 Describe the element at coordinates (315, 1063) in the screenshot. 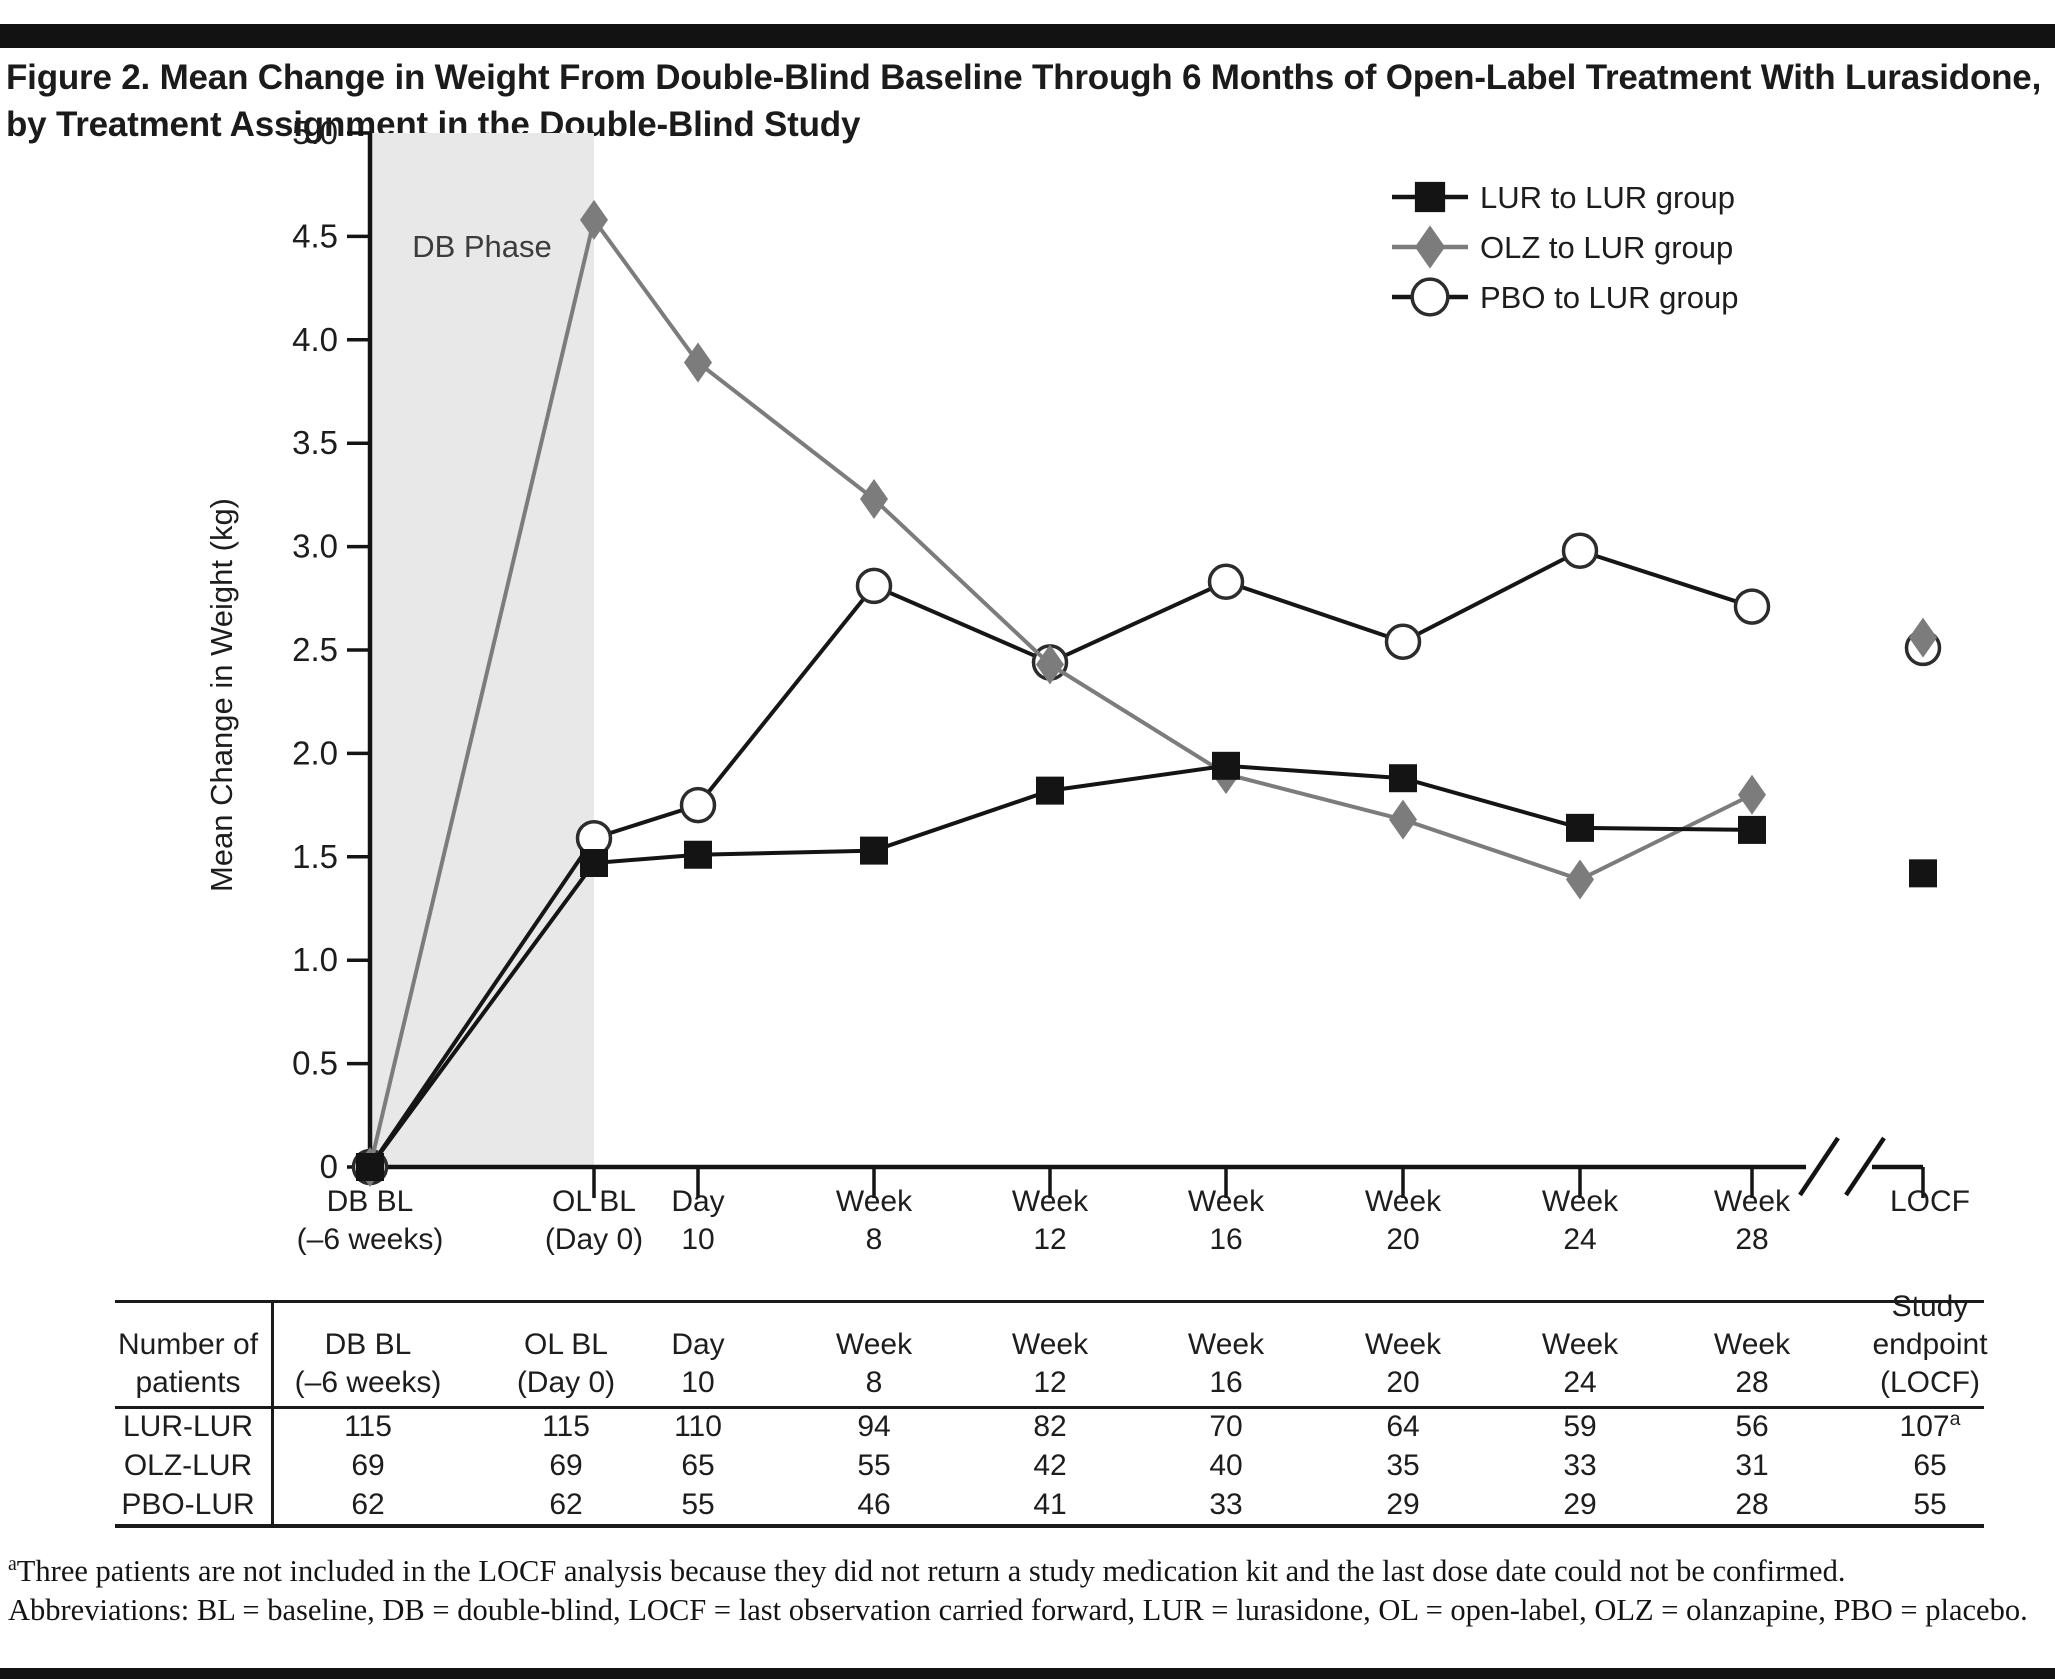

I see `y-tick-label: 0.5` at that location.